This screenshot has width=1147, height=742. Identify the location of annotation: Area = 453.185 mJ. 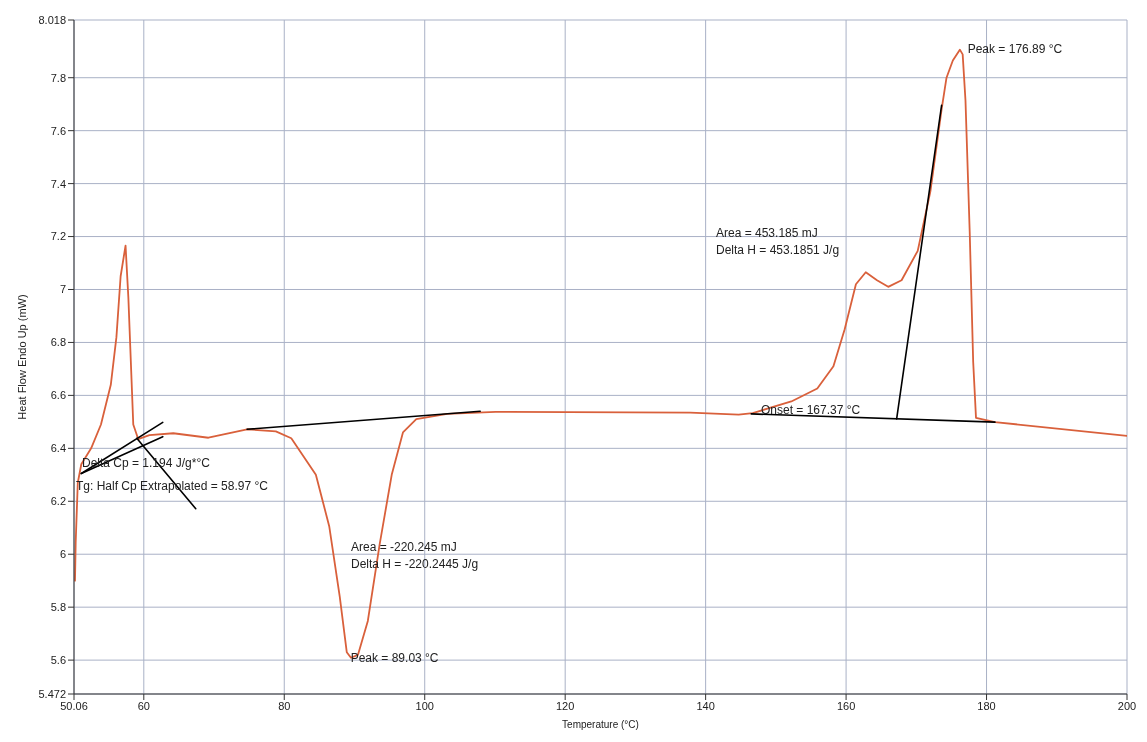
(767, 233).